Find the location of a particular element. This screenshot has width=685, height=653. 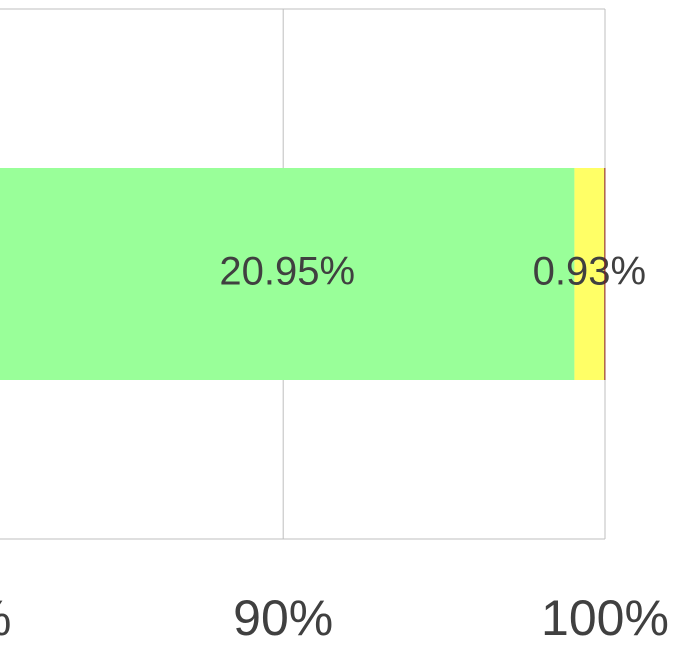

x-tick-label: 90% is located at coordinates (283, 618).